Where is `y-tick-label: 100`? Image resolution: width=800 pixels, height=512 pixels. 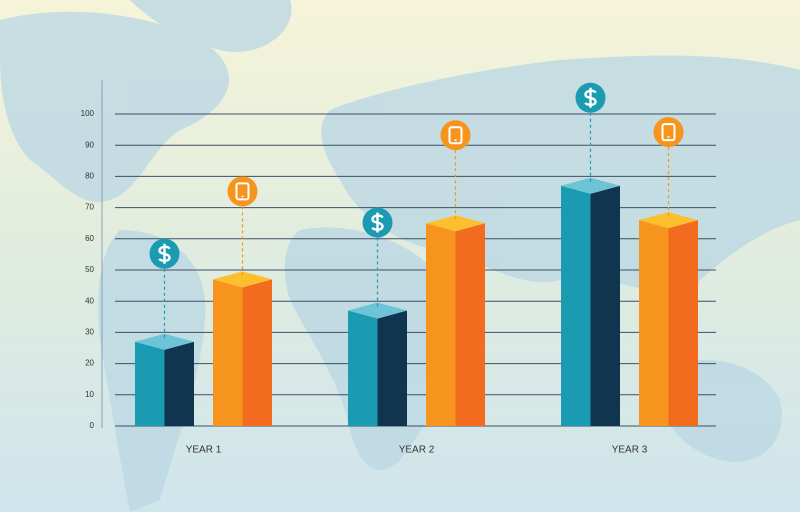
y-tick-label: 100 is located at coordinates (88, 113).